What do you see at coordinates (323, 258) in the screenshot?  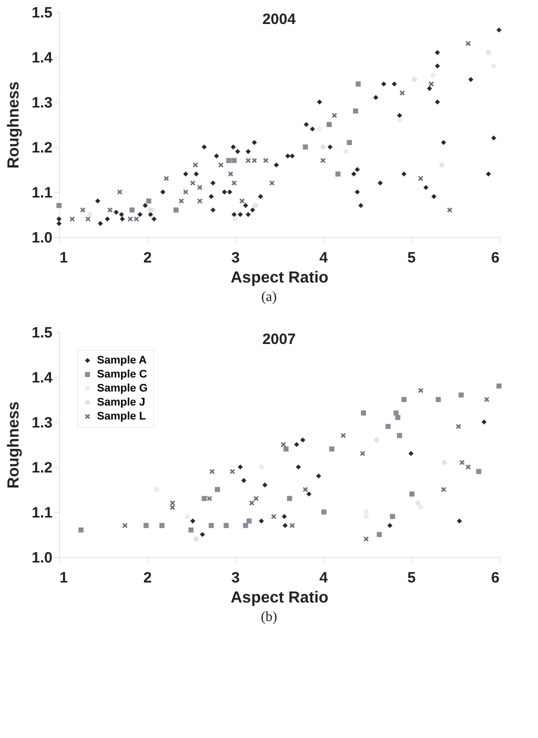 I see `x-tick-label: 4` at bounding box center [323, 258].